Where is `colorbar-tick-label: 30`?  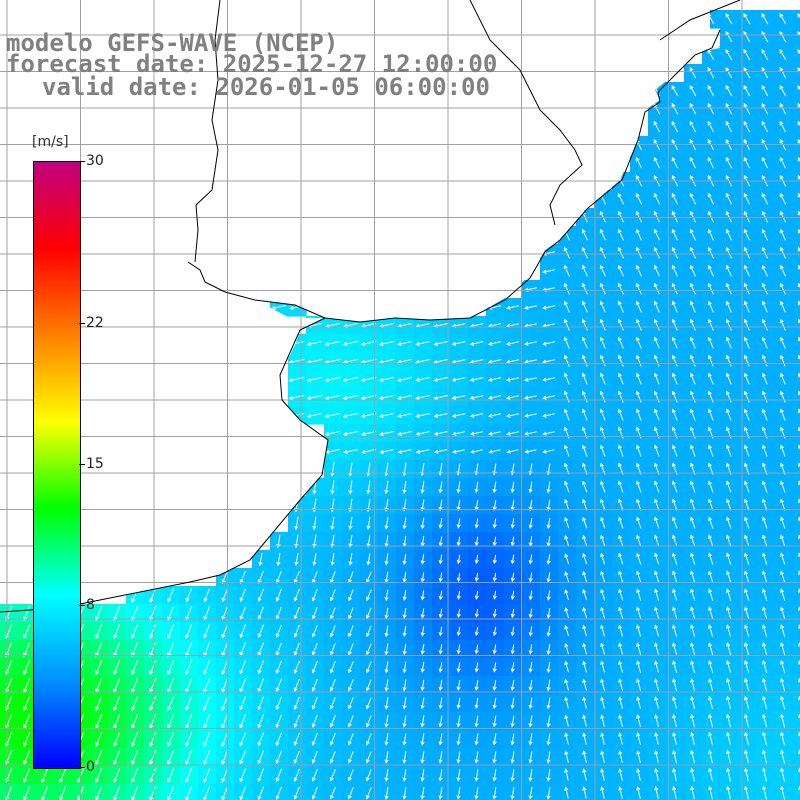 colorbar-tick-label: 30 is located at coordinates (95, 161).